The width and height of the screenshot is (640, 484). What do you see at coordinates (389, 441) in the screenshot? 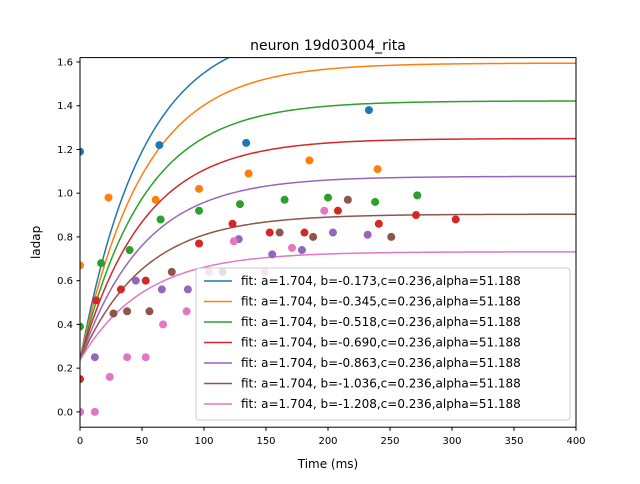
I see `x-tick-label: 250` at bounding box center [389, 441].